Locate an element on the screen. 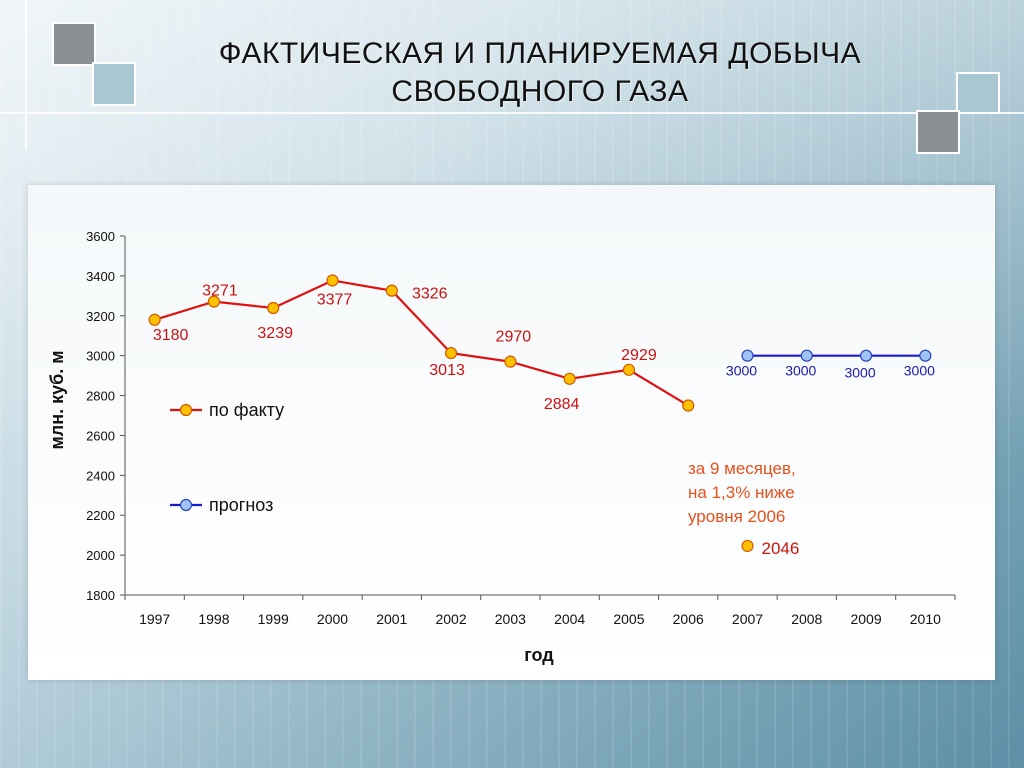 Image resolution: width=1024 pixels, height=768 pixels. x-tick-label: 2005 is located at coordinates (628, 619).